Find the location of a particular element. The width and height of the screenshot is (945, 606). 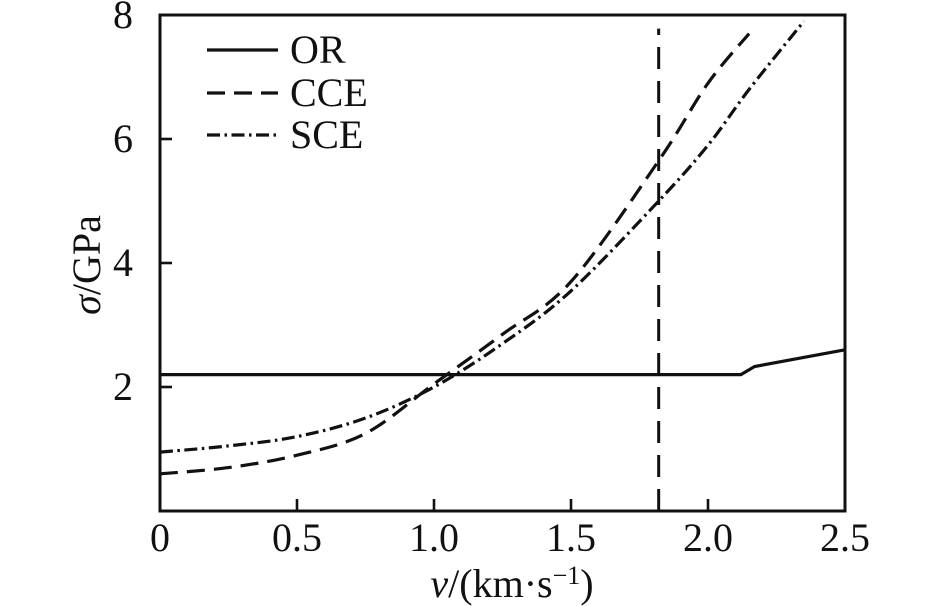

legend-label-or: OR is located at coordinates (318, 49).